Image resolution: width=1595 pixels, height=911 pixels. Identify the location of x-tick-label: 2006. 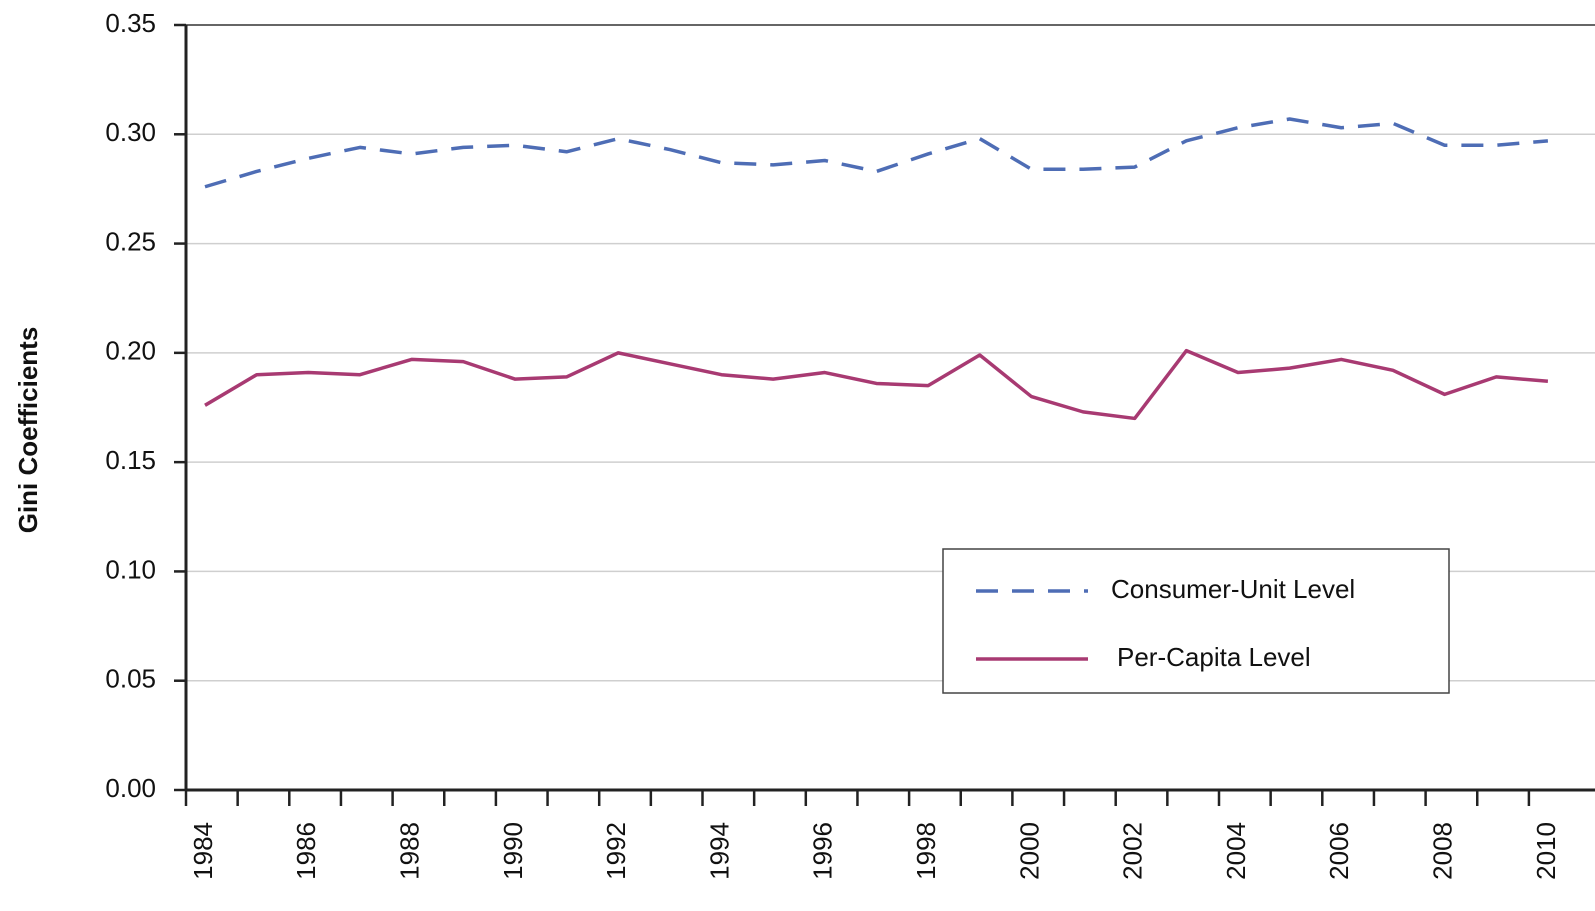
(1339, 851).